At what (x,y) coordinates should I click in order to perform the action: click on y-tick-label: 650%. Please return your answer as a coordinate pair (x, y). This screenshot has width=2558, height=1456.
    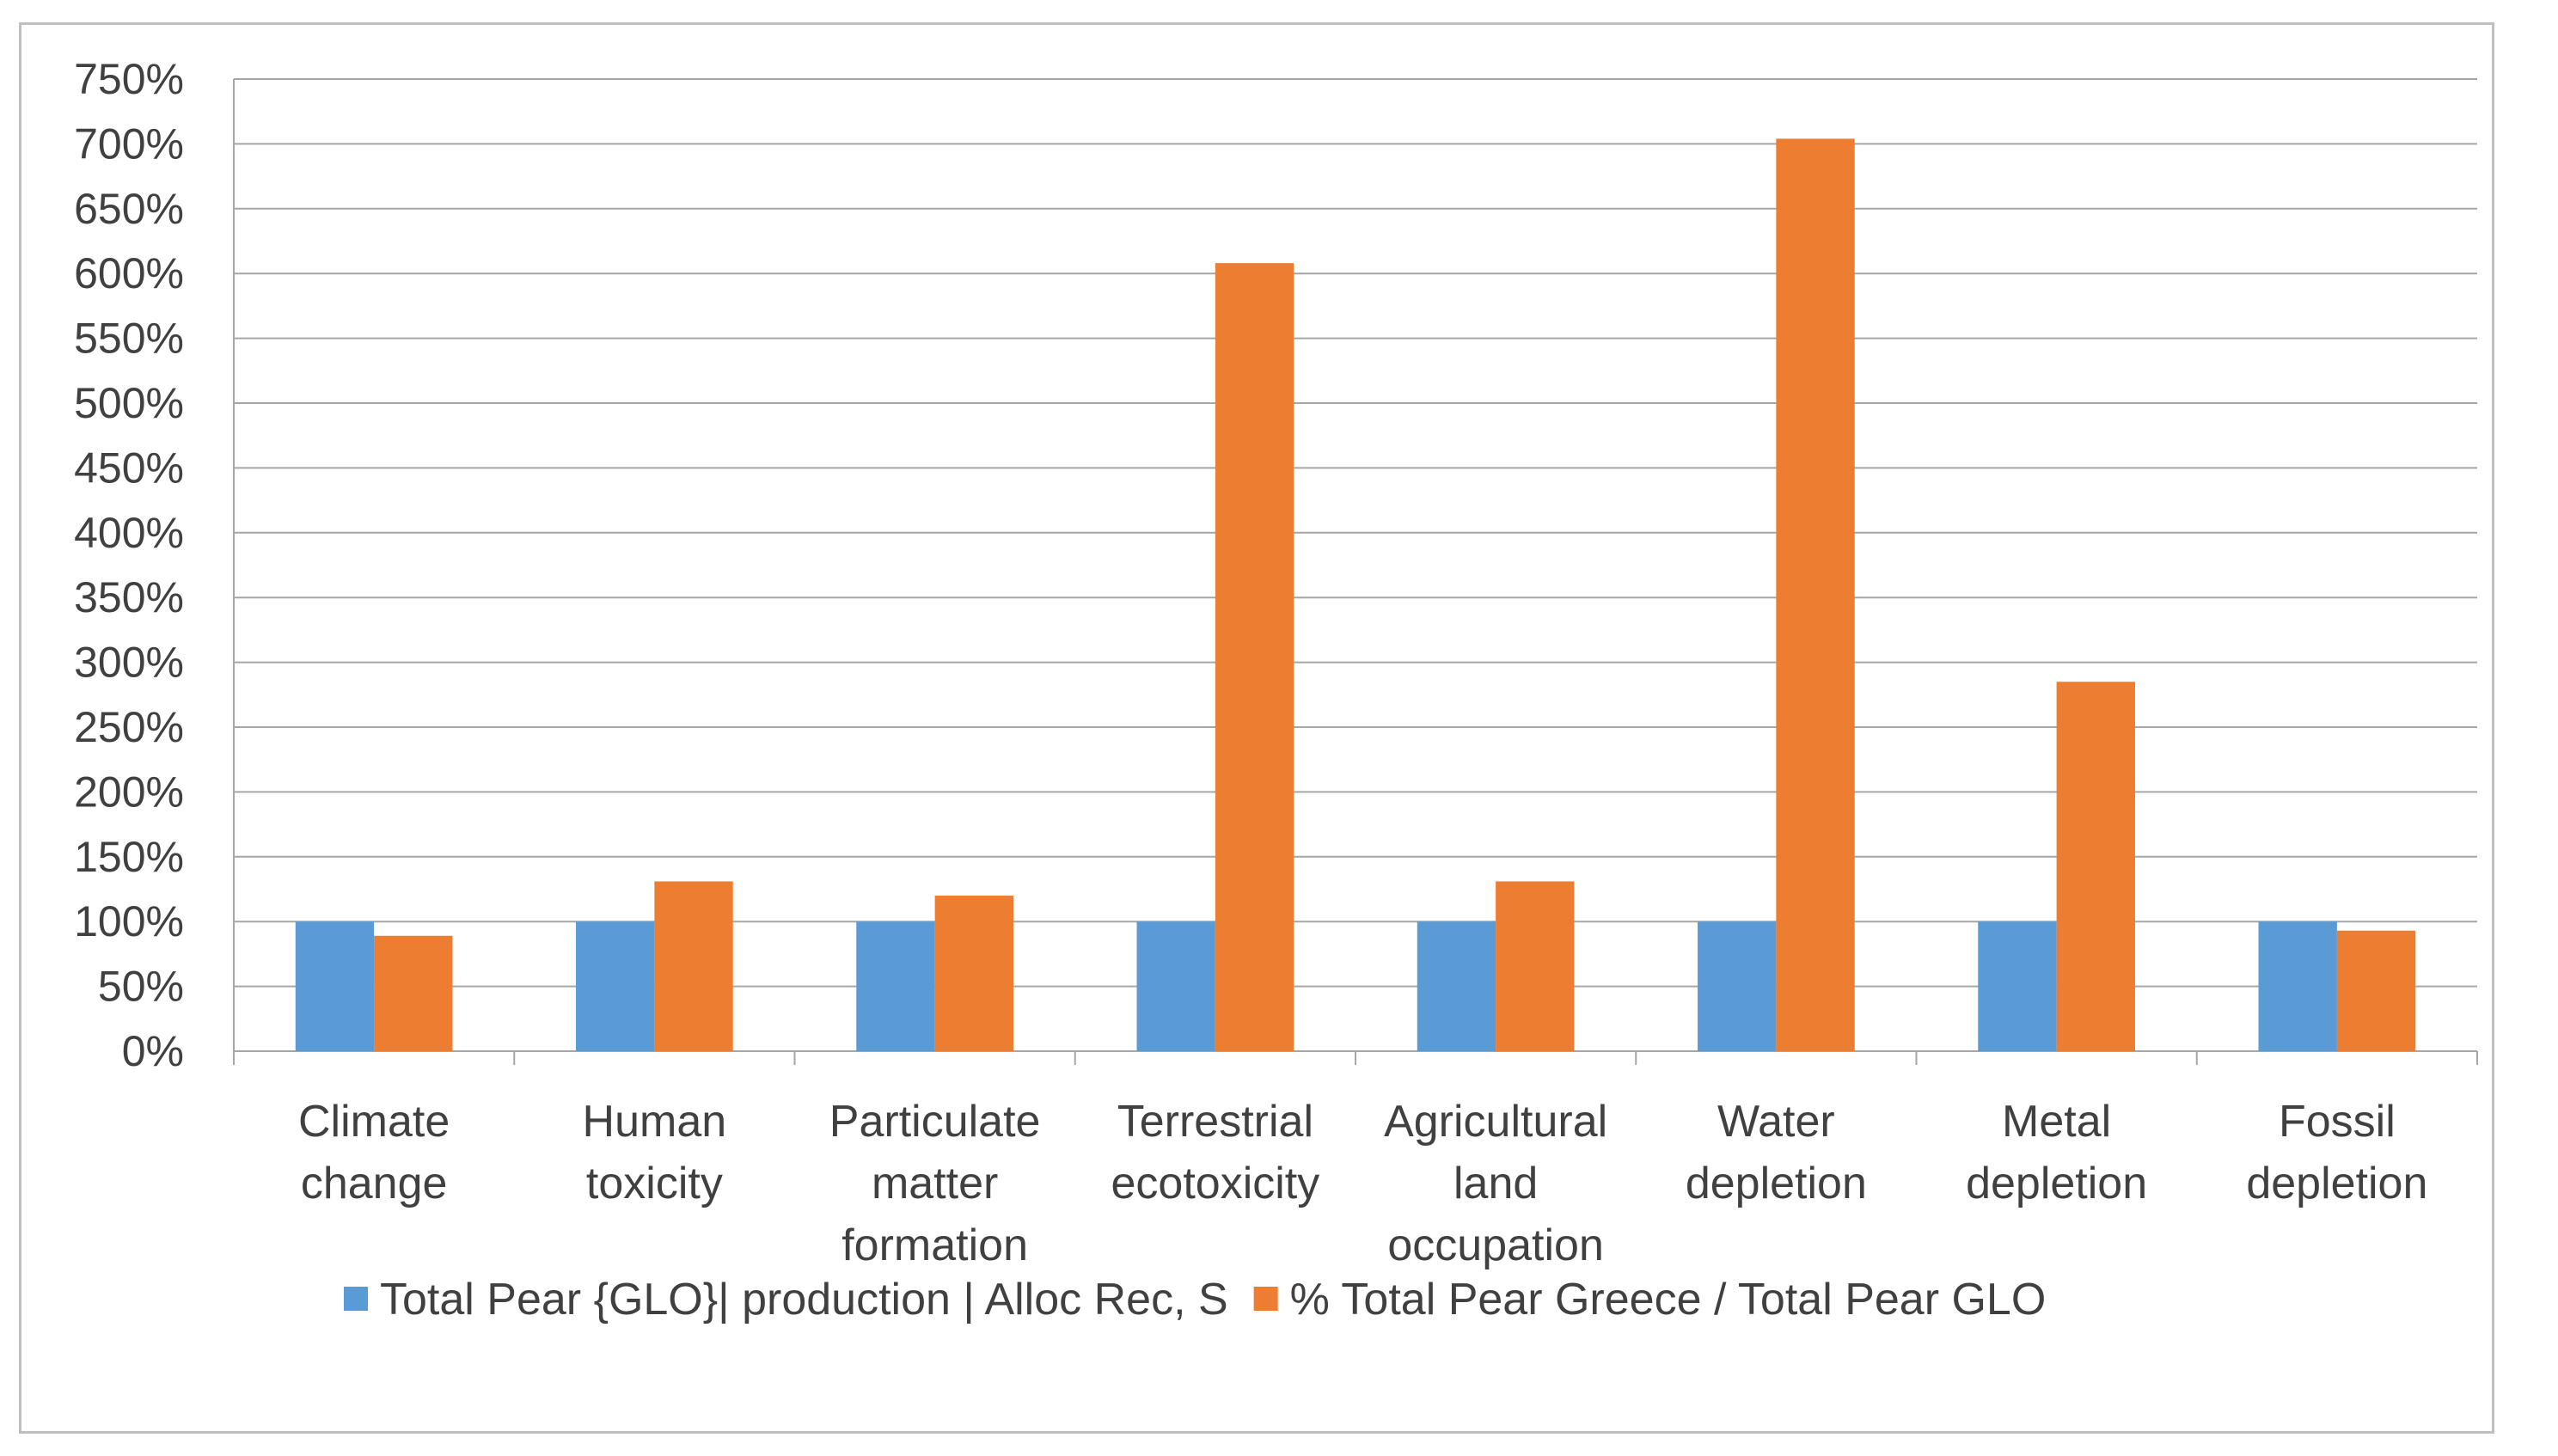
    Looking at the image, I should click on (129, 209).